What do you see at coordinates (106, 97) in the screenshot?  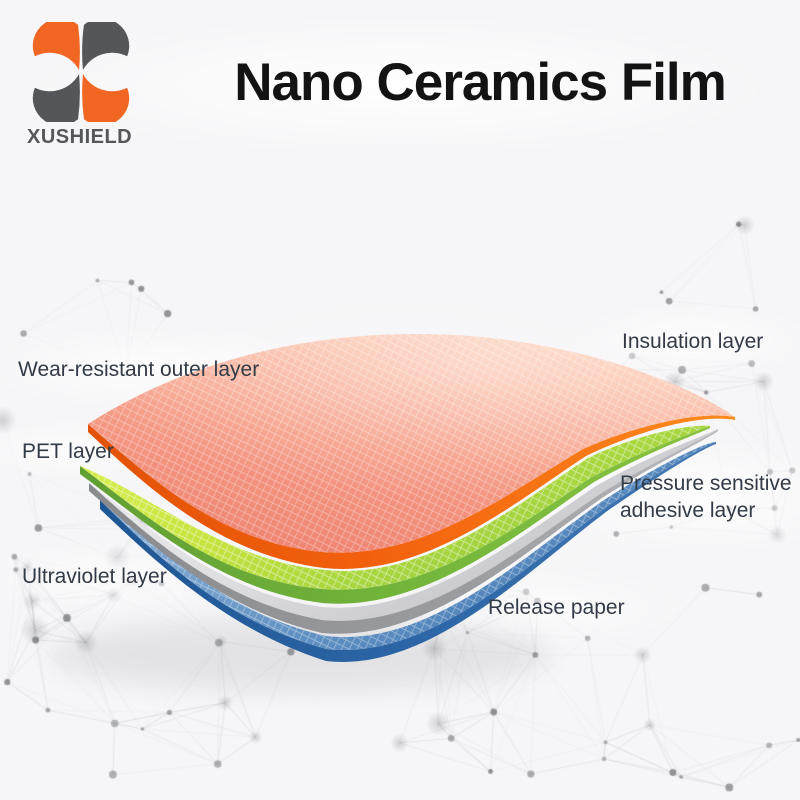 I see `logo-crescent-bottom-right` at bounding box center [106, 97].